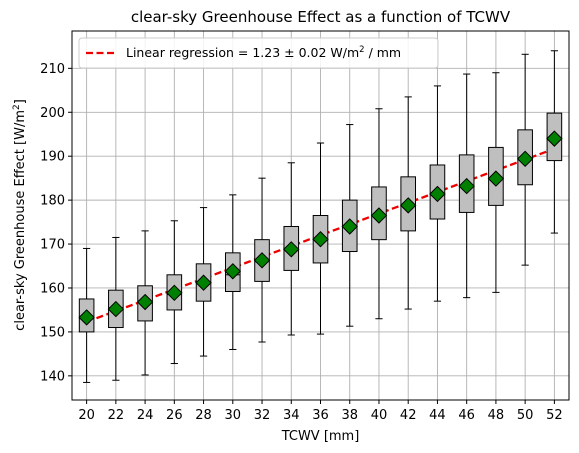  I want to click on x-tick-label: 26, so click(174, 415).